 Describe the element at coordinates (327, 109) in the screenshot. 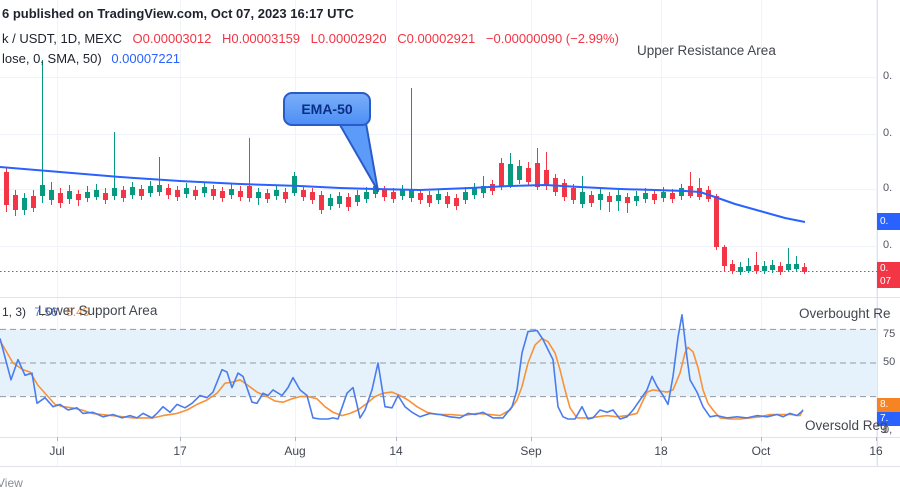

I see `ema-callout: EMA-50` at that location.